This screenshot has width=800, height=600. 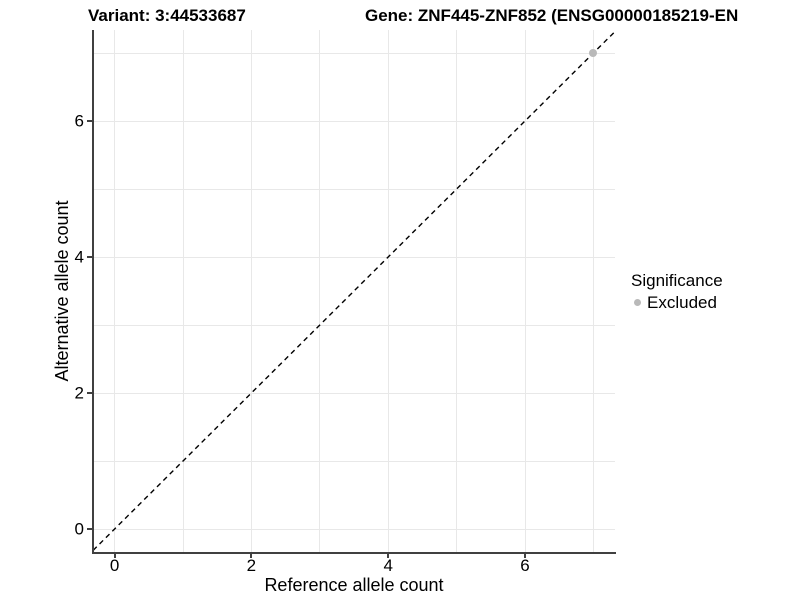 I want to click on x-tick-label: 4, so click(x=388, y=565).